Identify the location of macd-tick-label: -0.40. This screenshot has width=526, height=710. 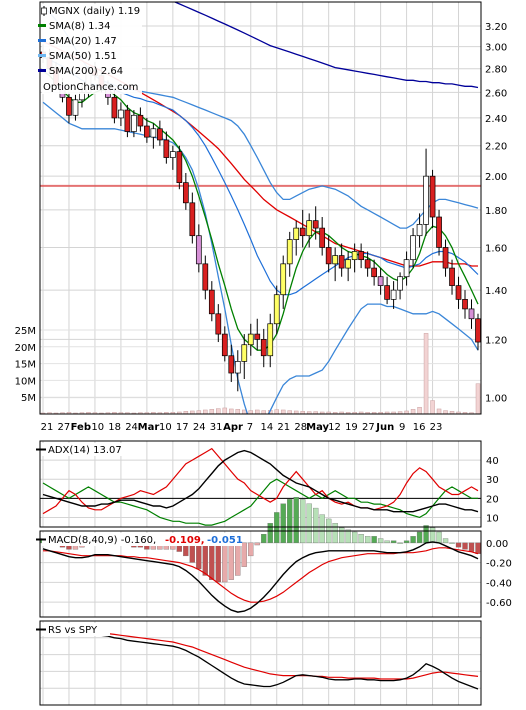
(499, 583).